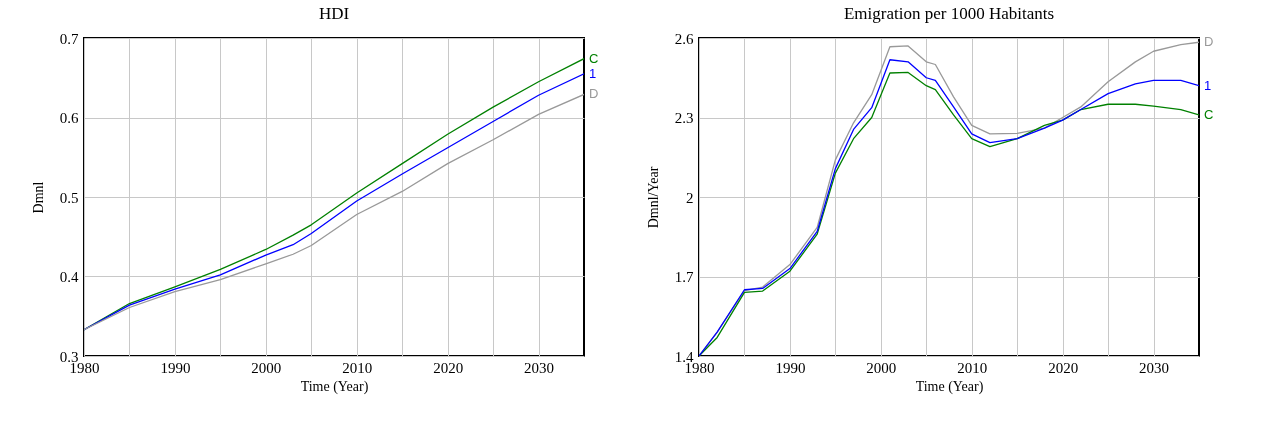 This screenshot has width=1274, height=426. What do you see at coordinates (69, 118) in the screenshot?
I see `y-tick-label: 0.6` at bounding box center [69, 118].